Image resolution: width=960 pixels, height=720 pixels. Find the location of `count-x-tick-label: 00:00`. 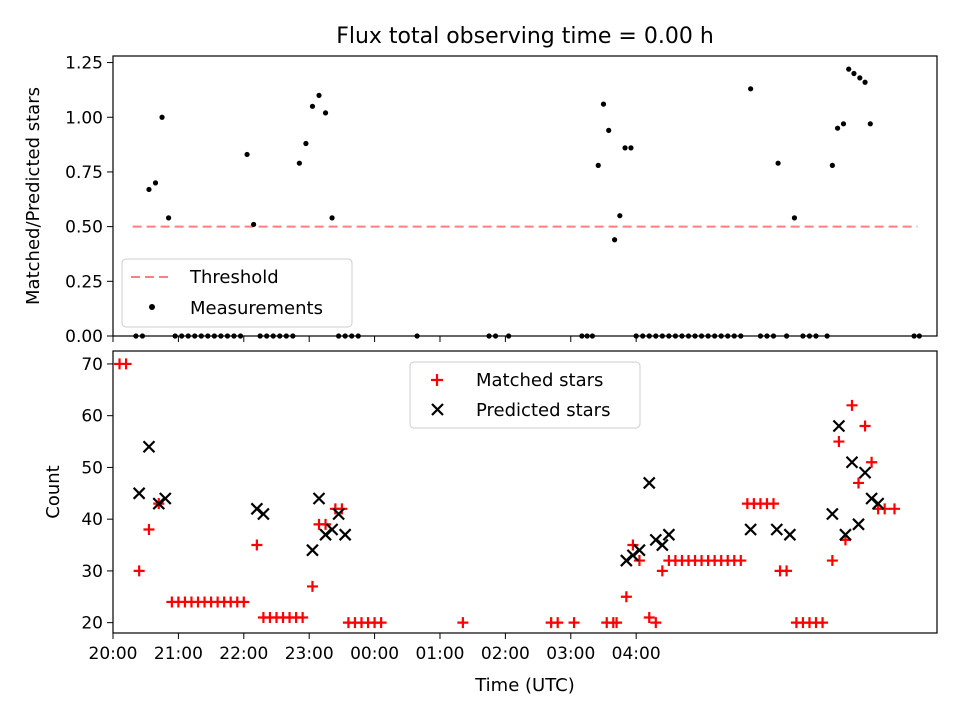

count-x-tick-label: 00:00 is located at coordinates (374, 654).